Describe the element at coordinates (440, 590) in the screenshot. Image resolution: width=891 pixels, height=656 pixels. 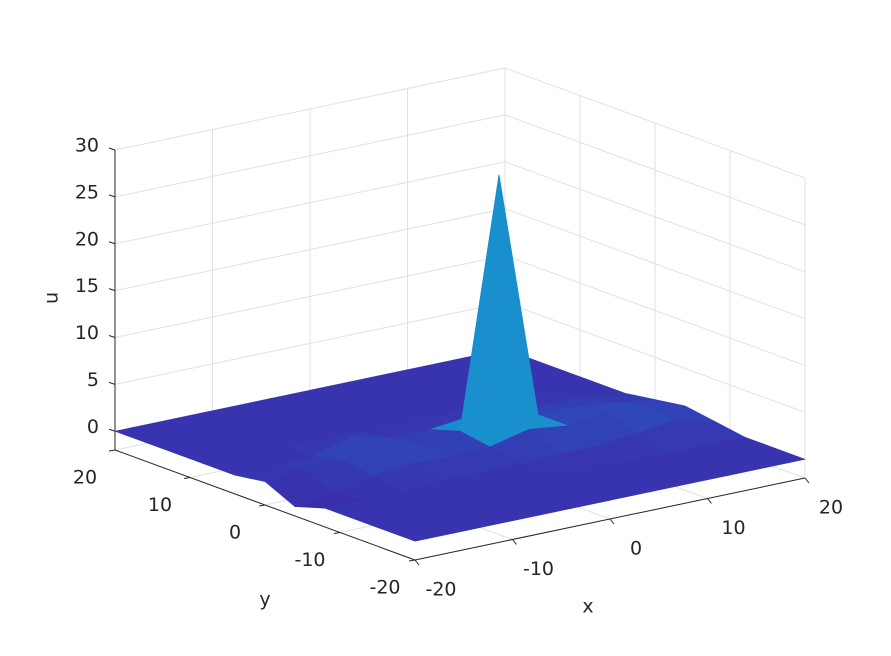
I see `x-tick-label: -20` at that location.